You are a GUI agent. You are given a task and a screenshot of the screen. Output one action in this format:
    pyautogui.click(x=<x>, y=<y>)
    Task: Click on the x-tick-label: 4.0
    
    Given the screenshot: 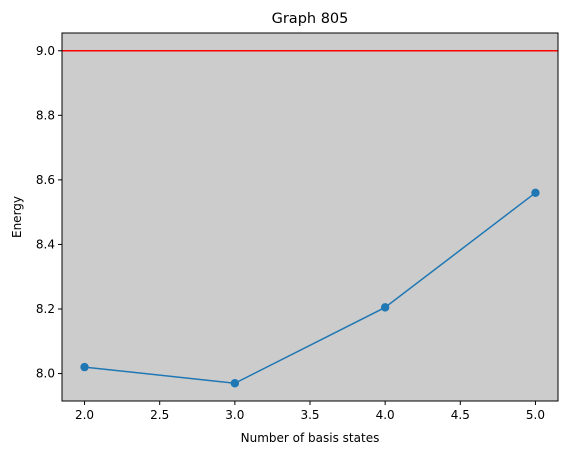 What is the action you would take?
    pyautogui.click(x=385, y=415)
    